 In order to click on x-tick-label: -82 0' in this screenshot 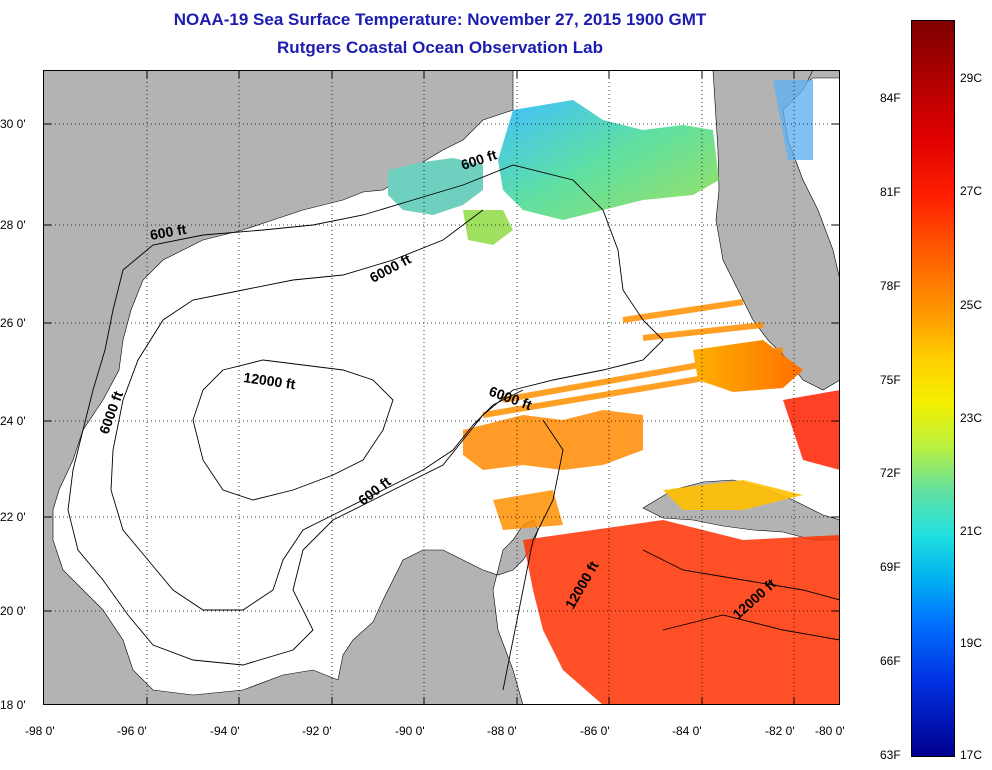, I will do `click(780, 731)`.